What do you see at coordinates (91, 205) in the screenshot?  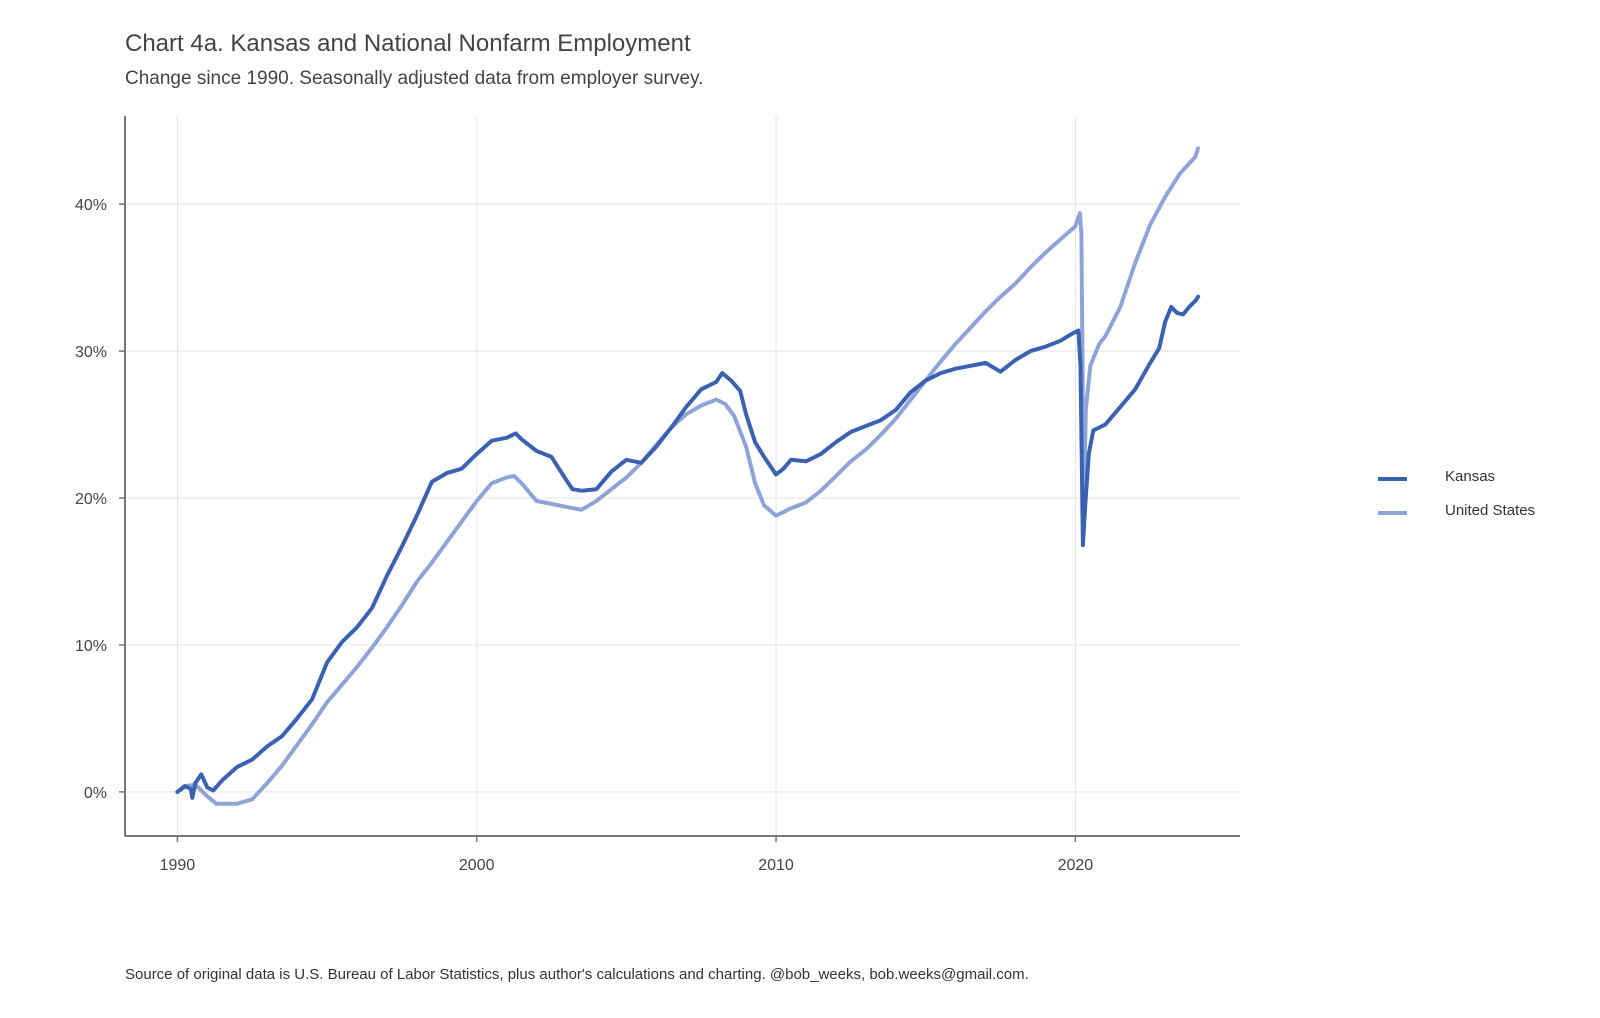 I see `y-tick-label: 40%` at bounding box center [91, 205].